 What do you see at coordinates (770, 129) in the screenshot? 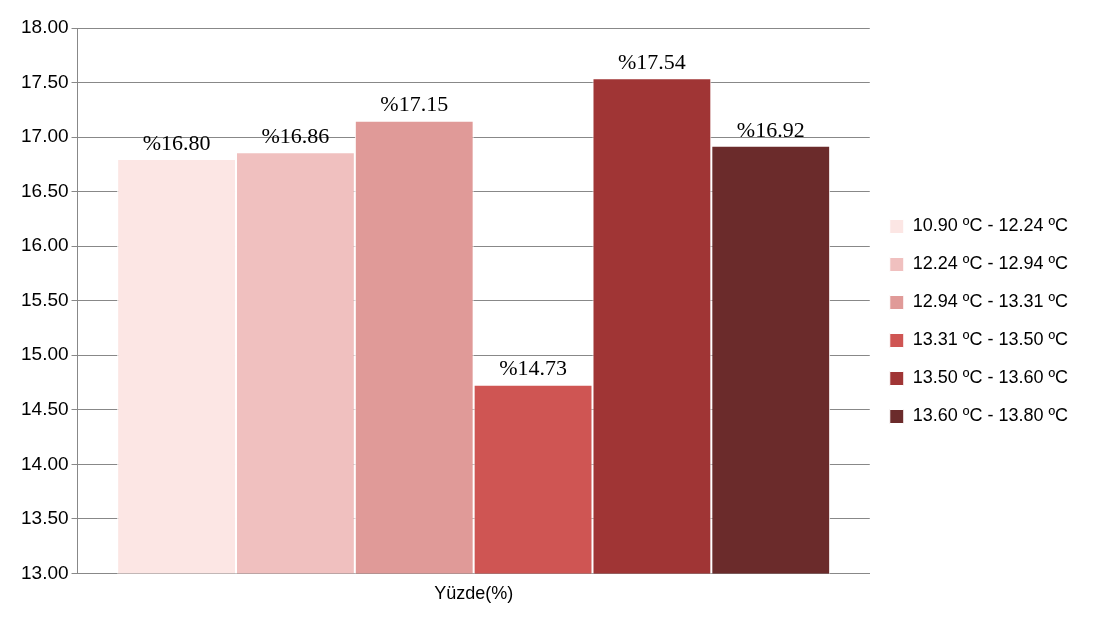
I see `data-label: %16.92` at bounding box center [770, 129].